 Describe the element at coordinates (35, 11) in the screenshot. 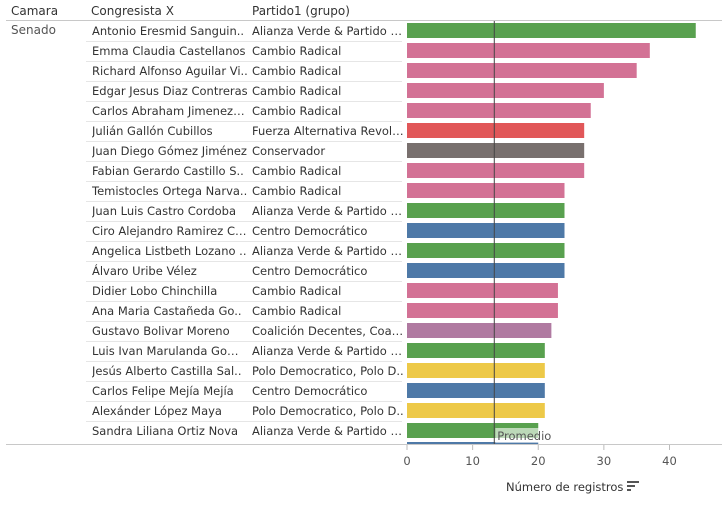

I see `header-camara: Camara` at that location.